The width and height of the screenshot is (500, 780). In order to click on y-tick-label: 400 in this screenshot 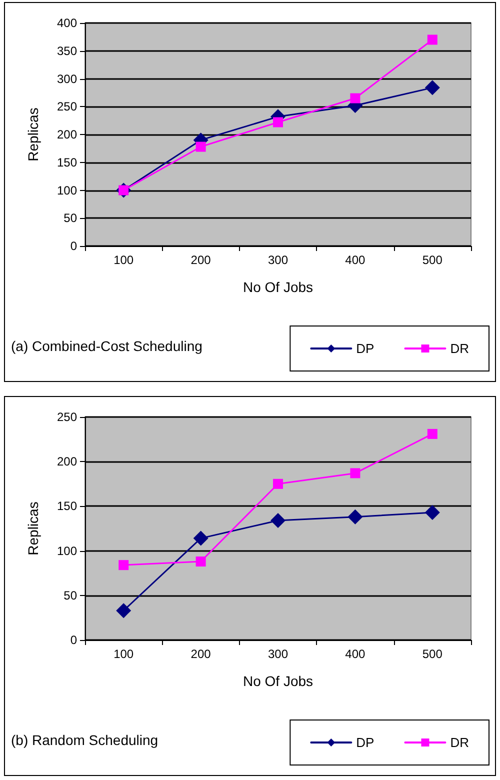, I will do `click(67, 23)`.